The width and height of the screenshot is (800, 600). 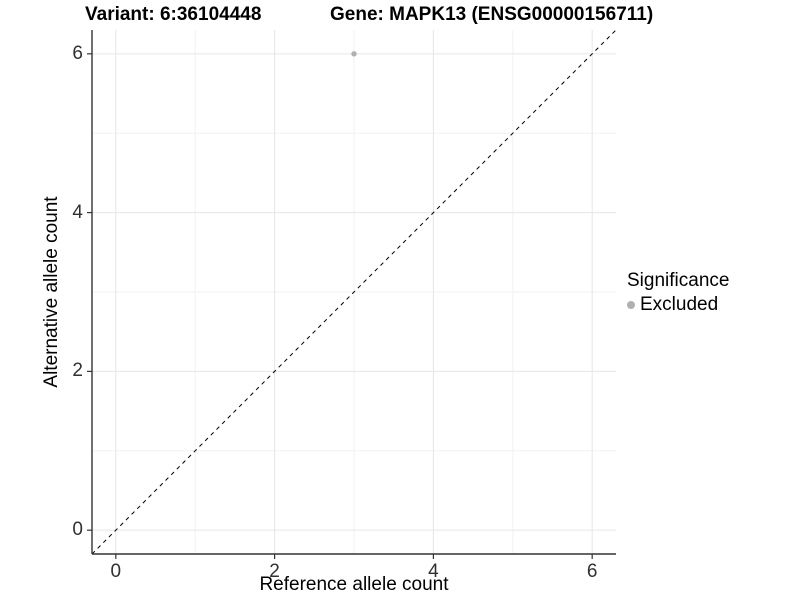 I want to click on y-tick-label: 0, so click(x=77, y=530).